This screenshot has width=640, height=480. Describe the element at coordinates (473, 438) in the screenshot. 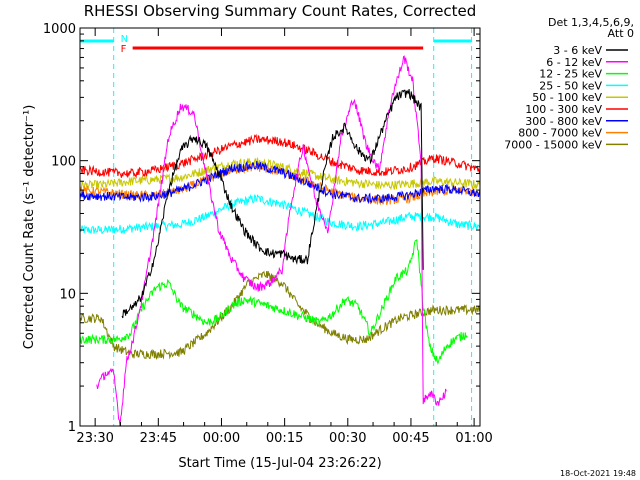

I see `x-tick-label-6: 01:00` at that location.